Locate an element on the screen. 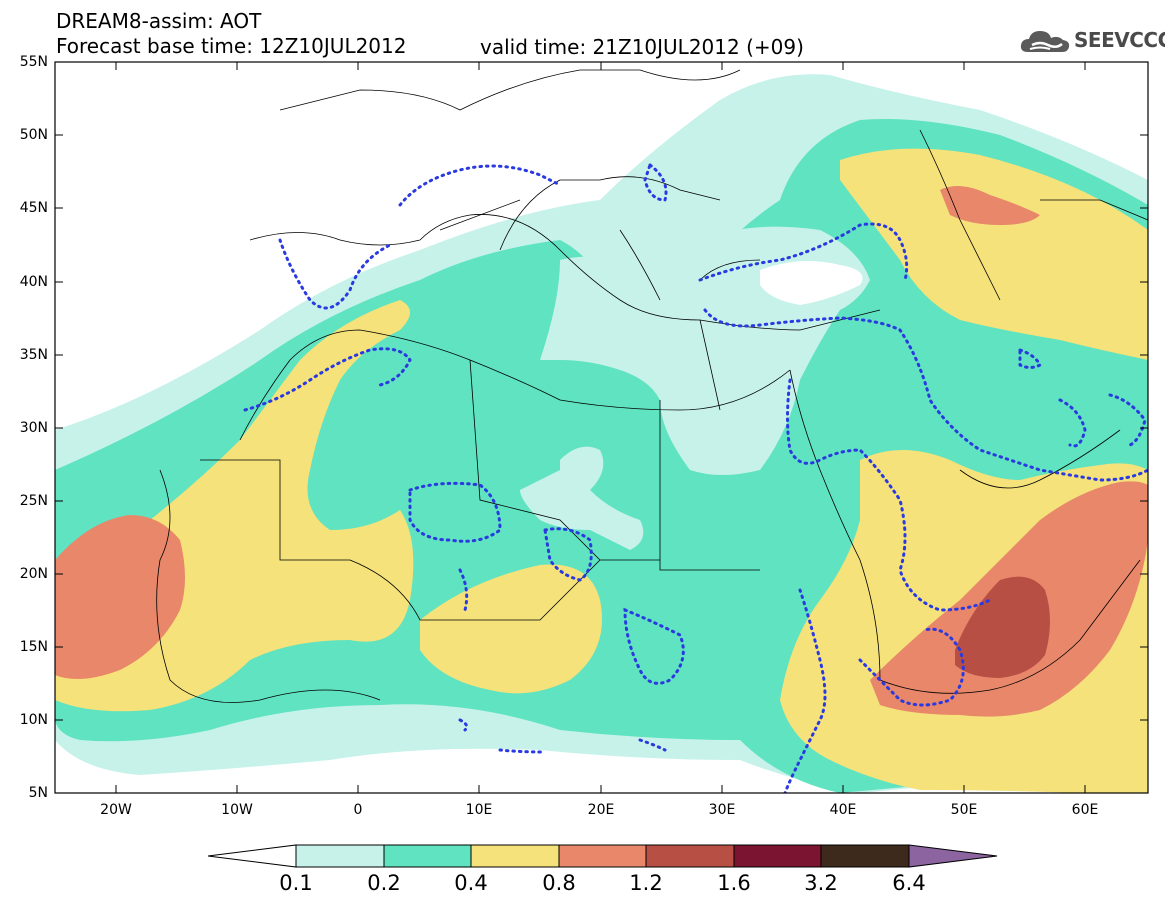 This screenshot has height=905, width=1165. aot-band-0.4-ne is located at coordinates (994, 254).